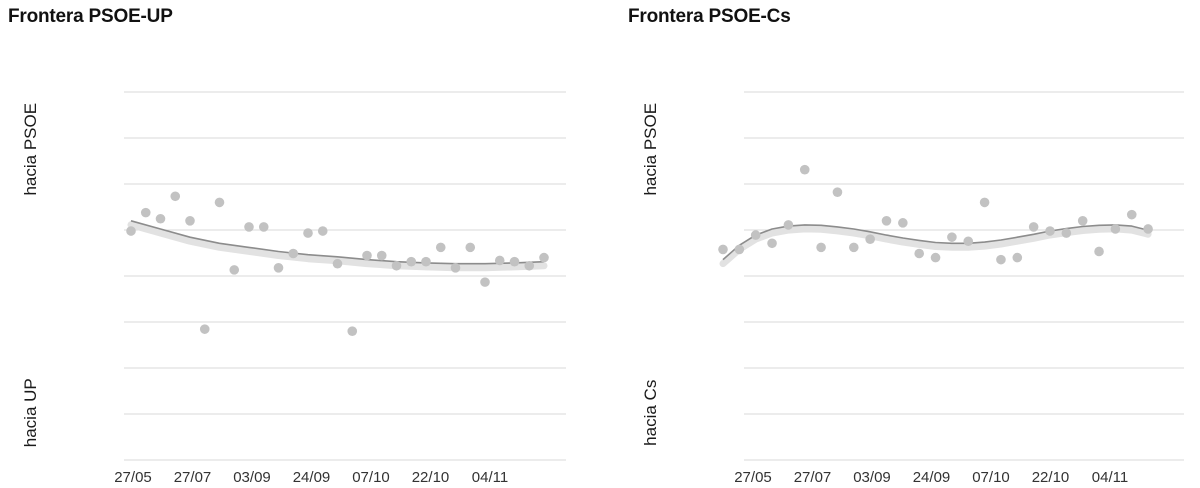  I want to click on y-label-bottom: hacia Cs, so click(650, 413).